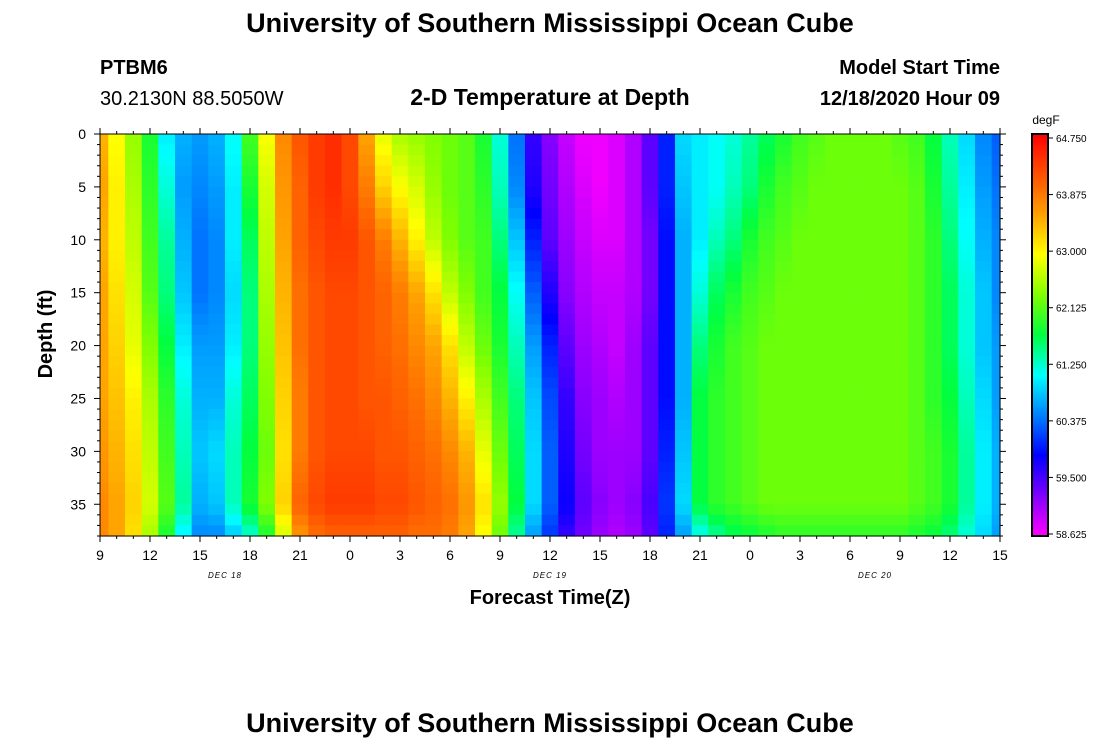  I want to click on x-tick-label: 3, so click(800, 555).